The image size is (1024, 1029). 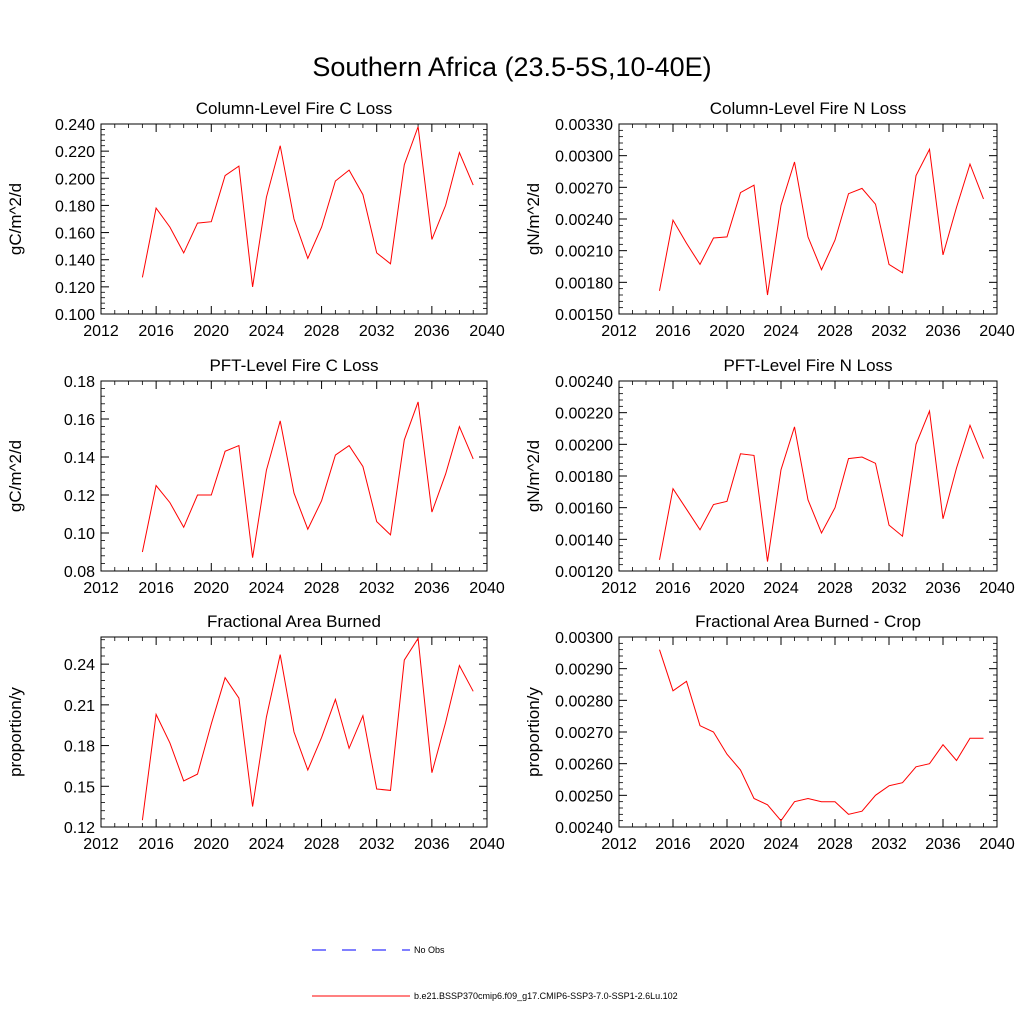 What do you see at coordinates (79, 665) in the screenshot?
I see `y-tick-label: 0.24` at bounding box center [79, 665].